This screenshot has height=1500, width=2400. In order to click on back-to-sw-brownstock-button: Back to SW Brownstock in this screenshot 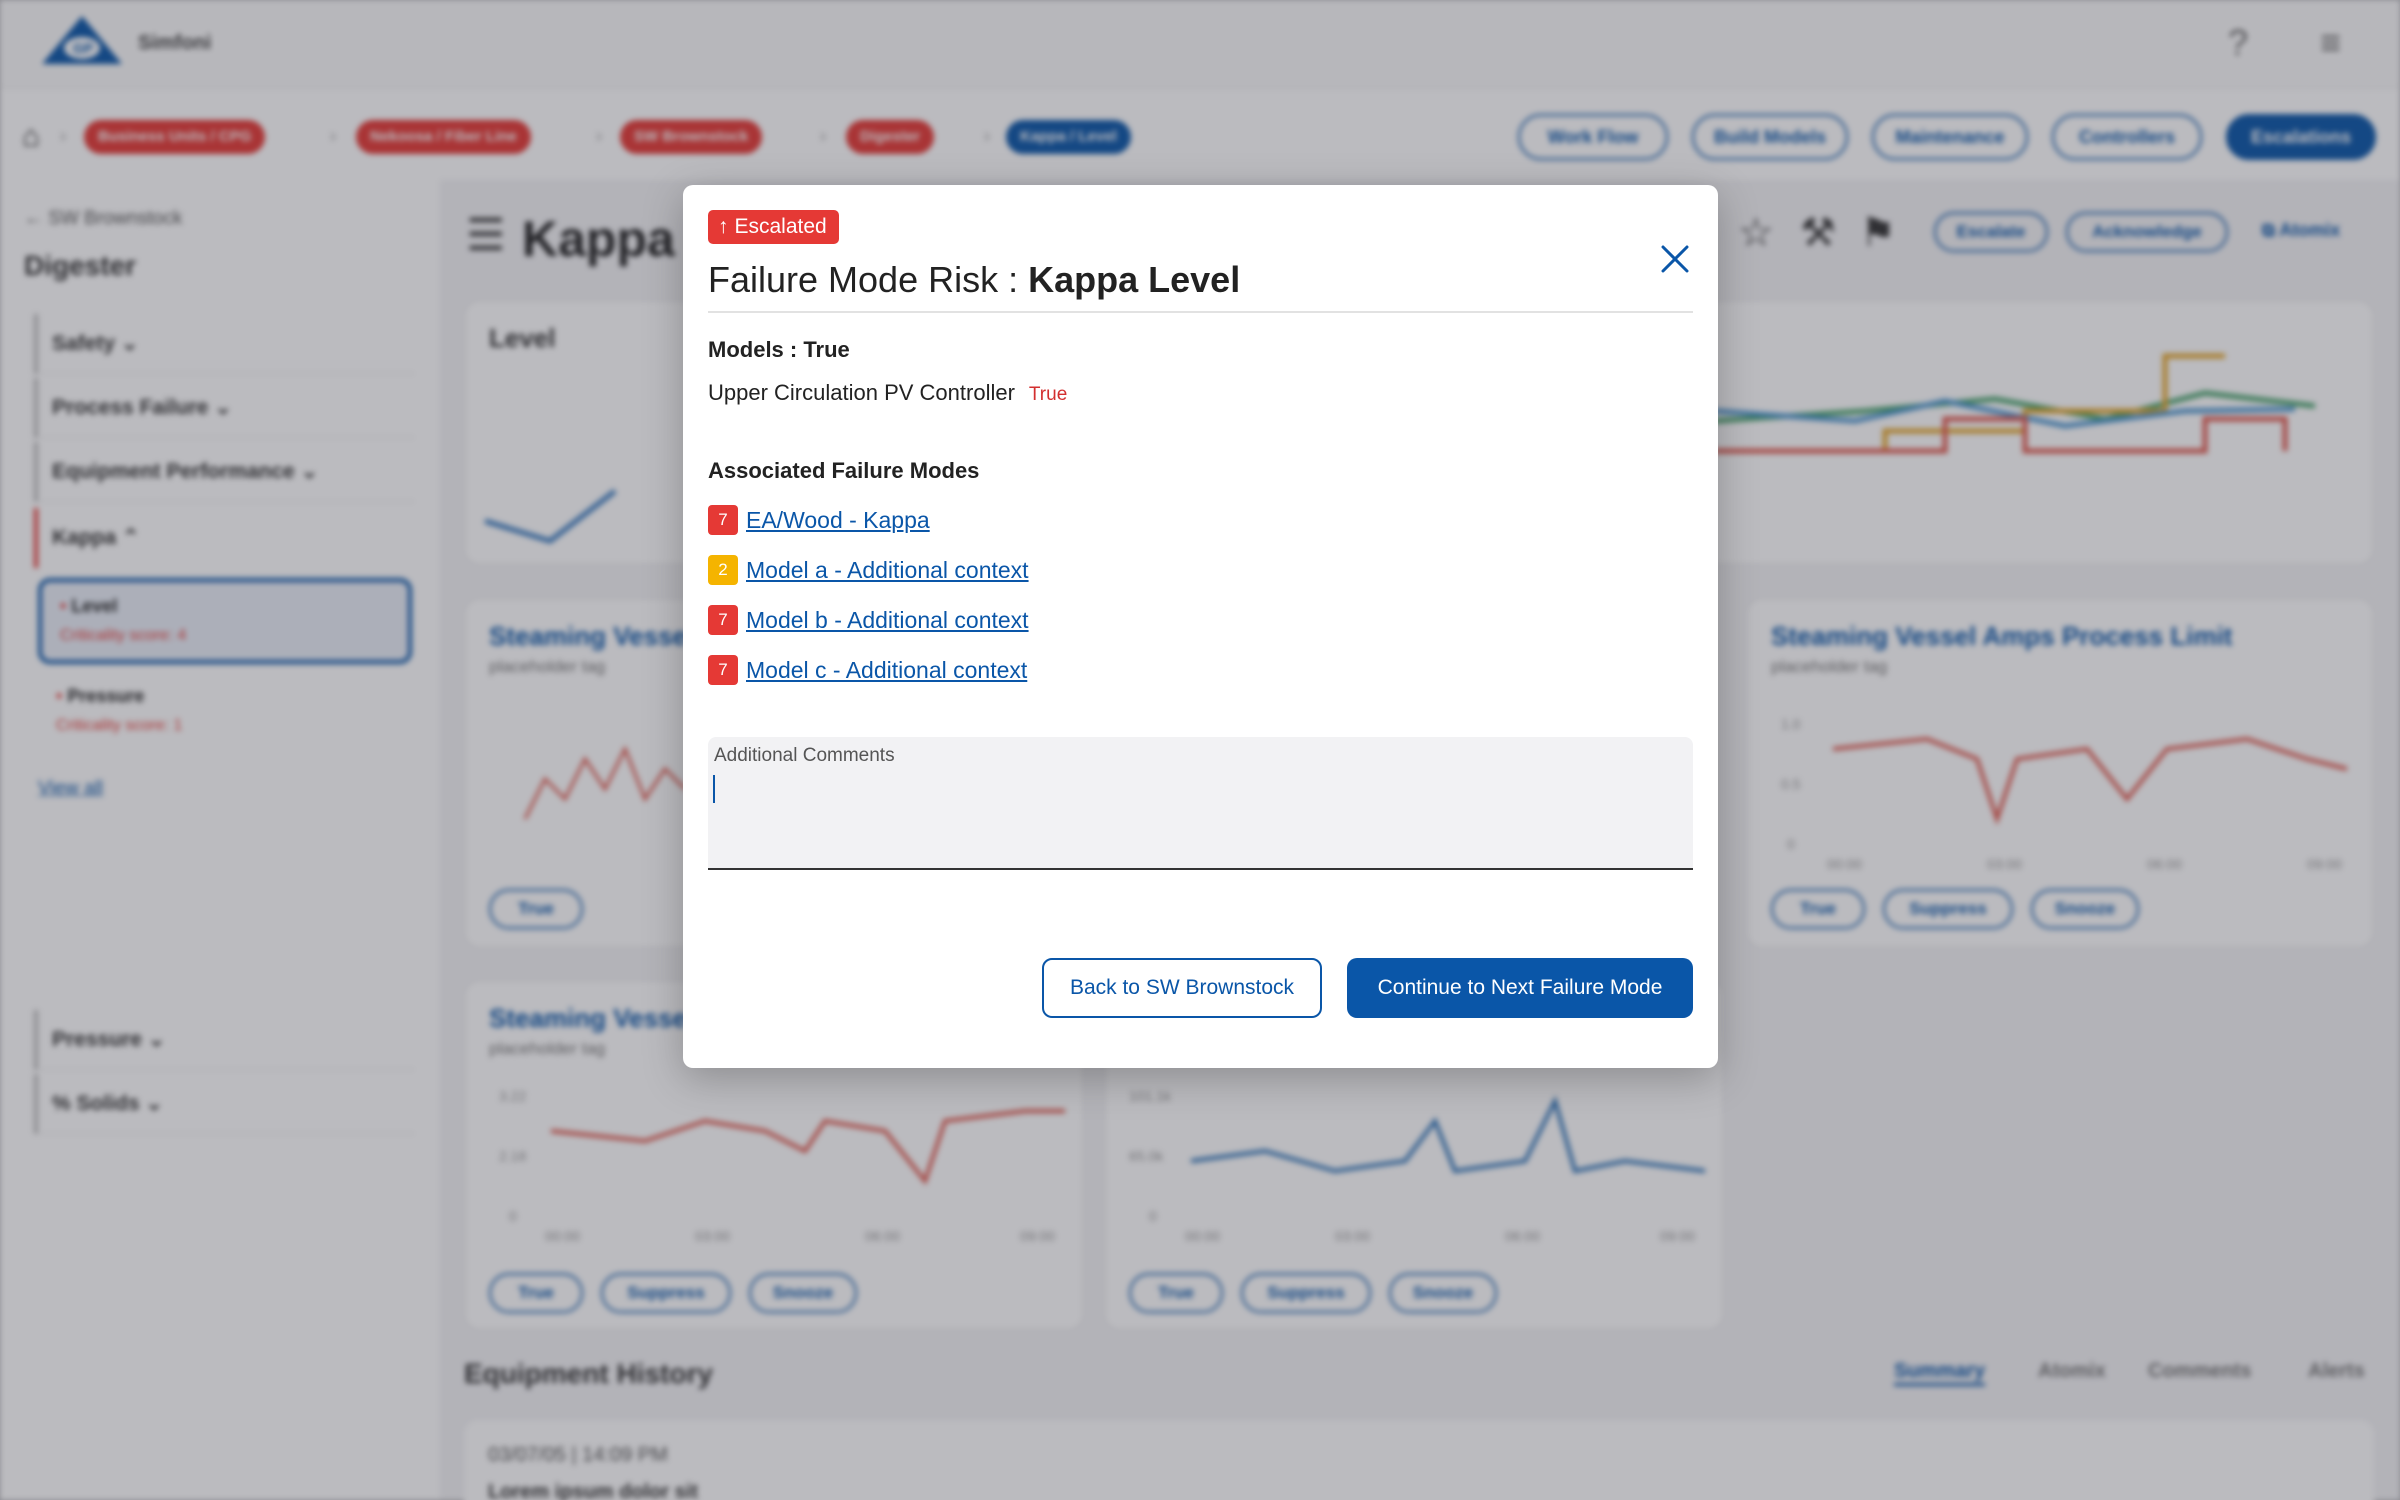, I will do `click(1182, 988)`.